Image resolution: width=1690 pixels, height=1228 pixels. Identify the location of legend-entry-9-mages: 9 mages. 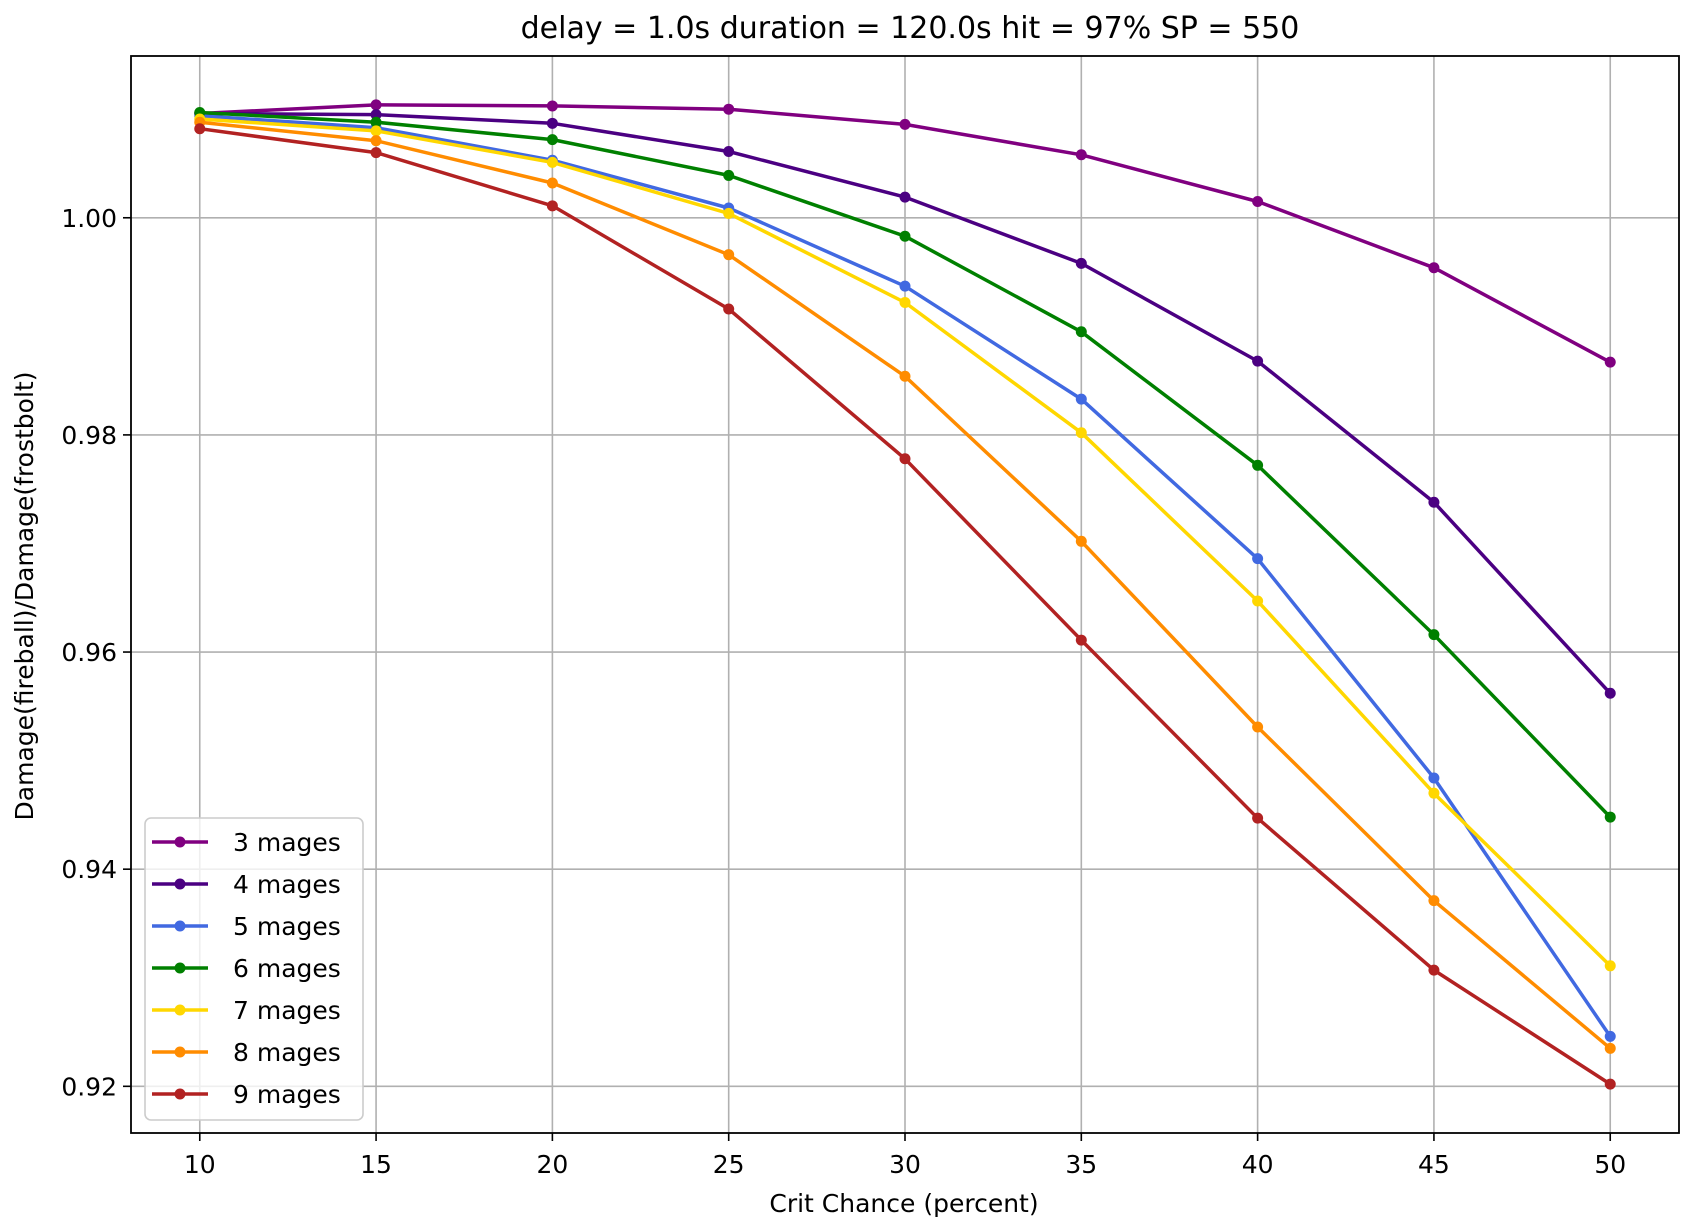
(246, 1094).